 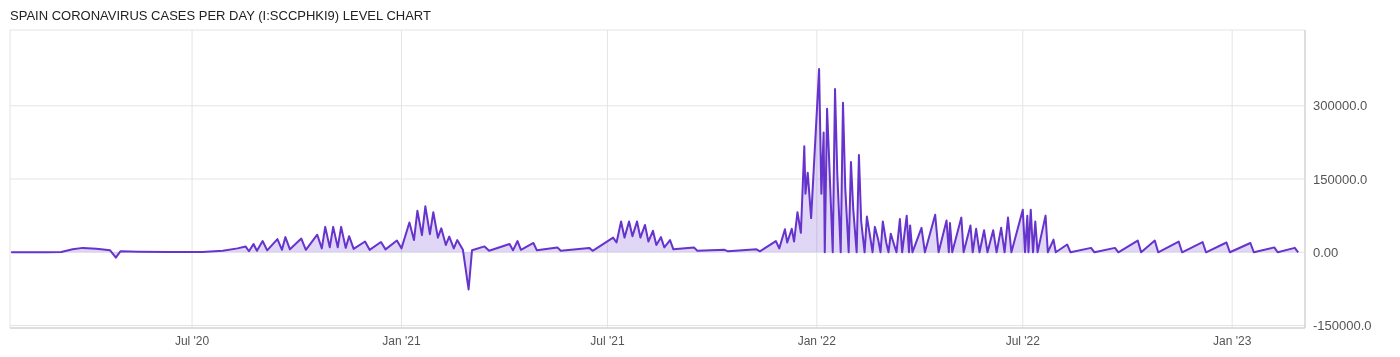 What do you see at coordinates (1023, 340) in the screenshot?
I see `x-tick-label: Jul '22` at bounding box center [1023, 340].